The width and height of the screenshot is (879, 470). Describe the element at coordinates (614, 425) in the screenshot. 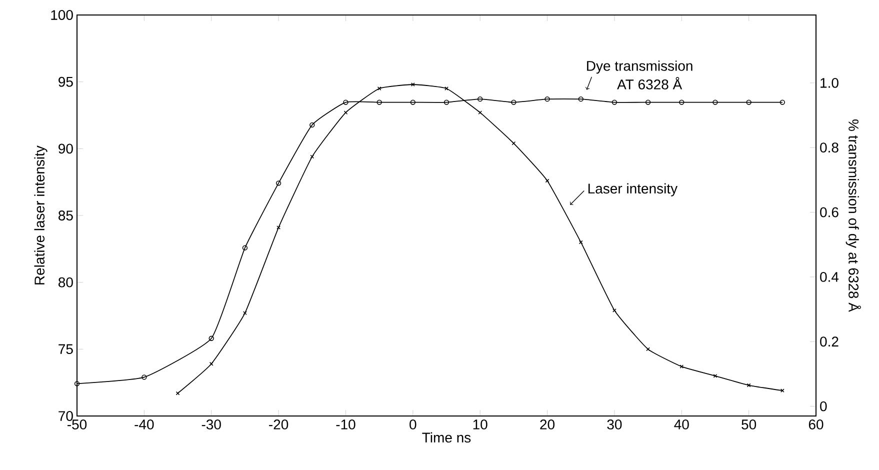

I see `x-tick-label: 30` at that location.